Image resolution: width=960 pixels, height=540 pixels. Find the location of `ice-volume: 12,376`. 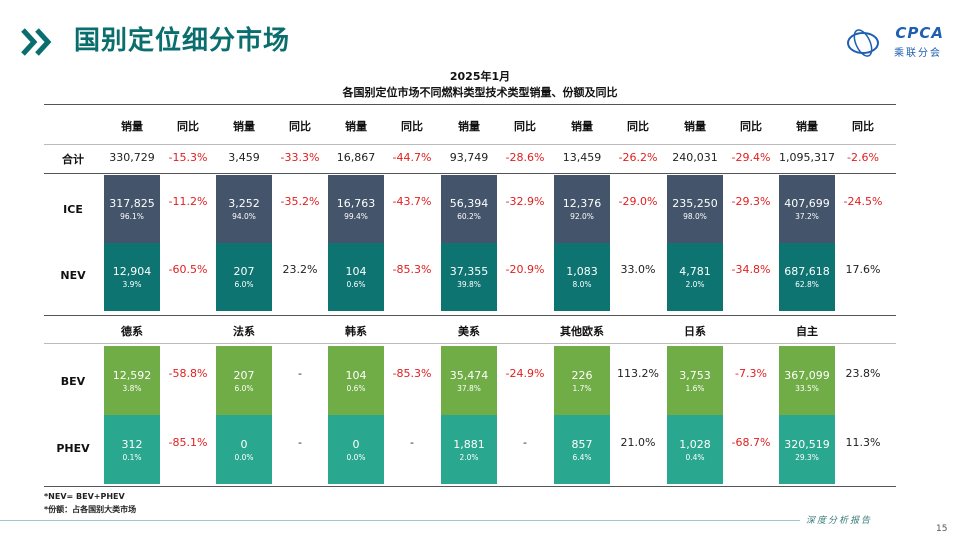

ice-volume: 12,376 is located at coordinates (582, 203).